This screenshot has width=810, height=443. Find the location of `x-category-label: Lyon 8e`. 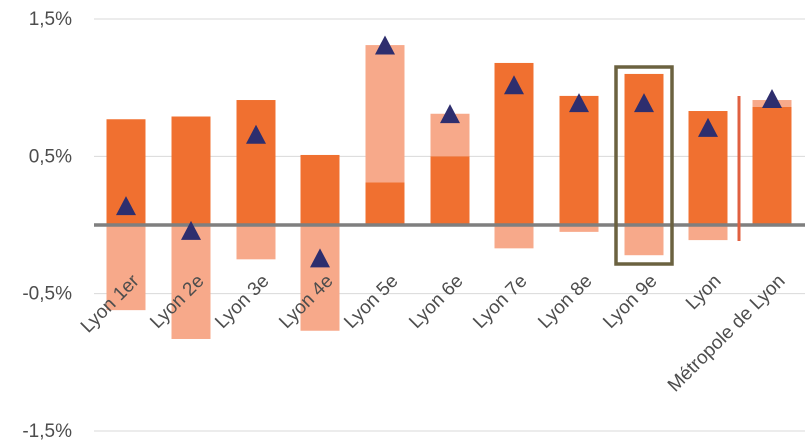

x-category-label: Lyon 8e is located at coordinates (565, 302).